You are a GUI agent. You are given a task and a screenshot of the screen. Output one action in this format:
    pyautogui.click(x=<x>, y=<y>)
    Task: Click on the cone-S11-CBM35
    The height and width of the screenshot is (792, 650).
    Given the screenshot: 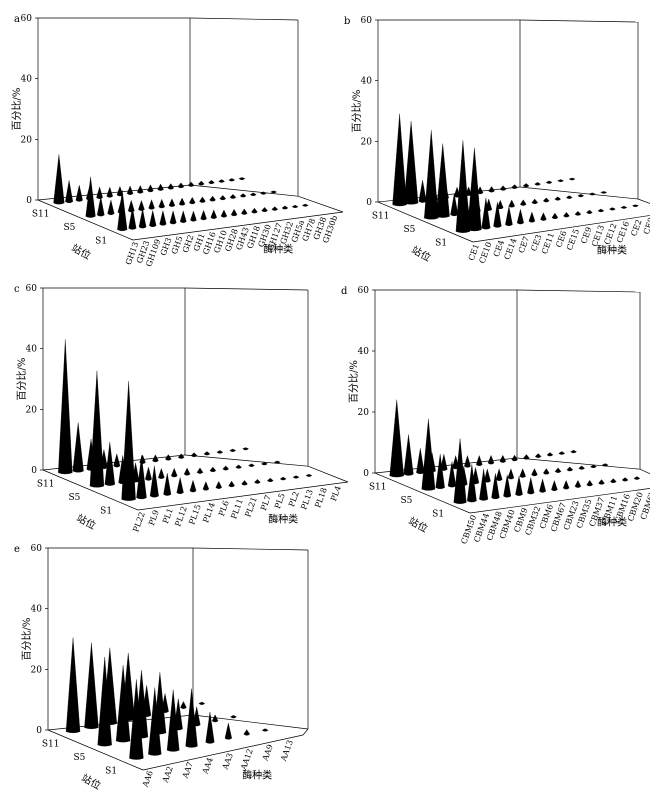 What is the action you would take?
    pyautogui.click(x=503, y=458)
    